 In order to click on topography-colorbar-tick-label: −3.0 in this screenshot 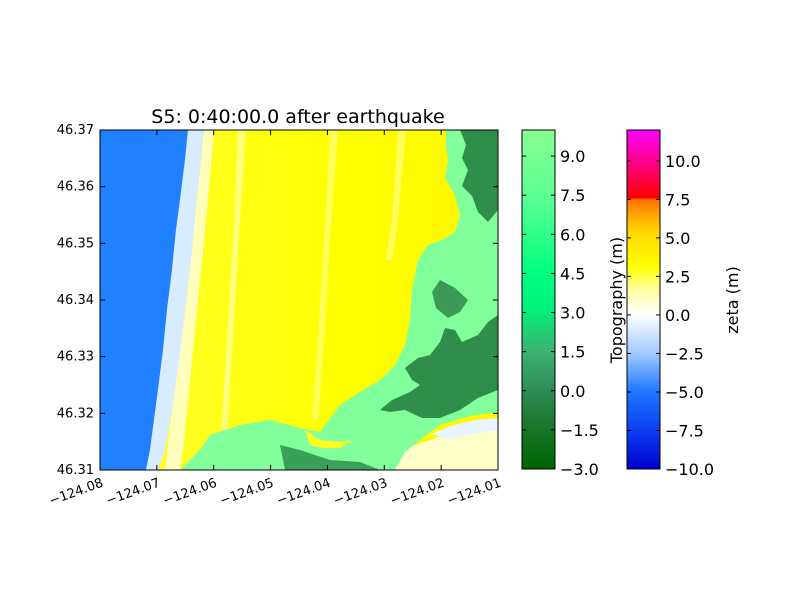, I will do `click(579, 469)`.